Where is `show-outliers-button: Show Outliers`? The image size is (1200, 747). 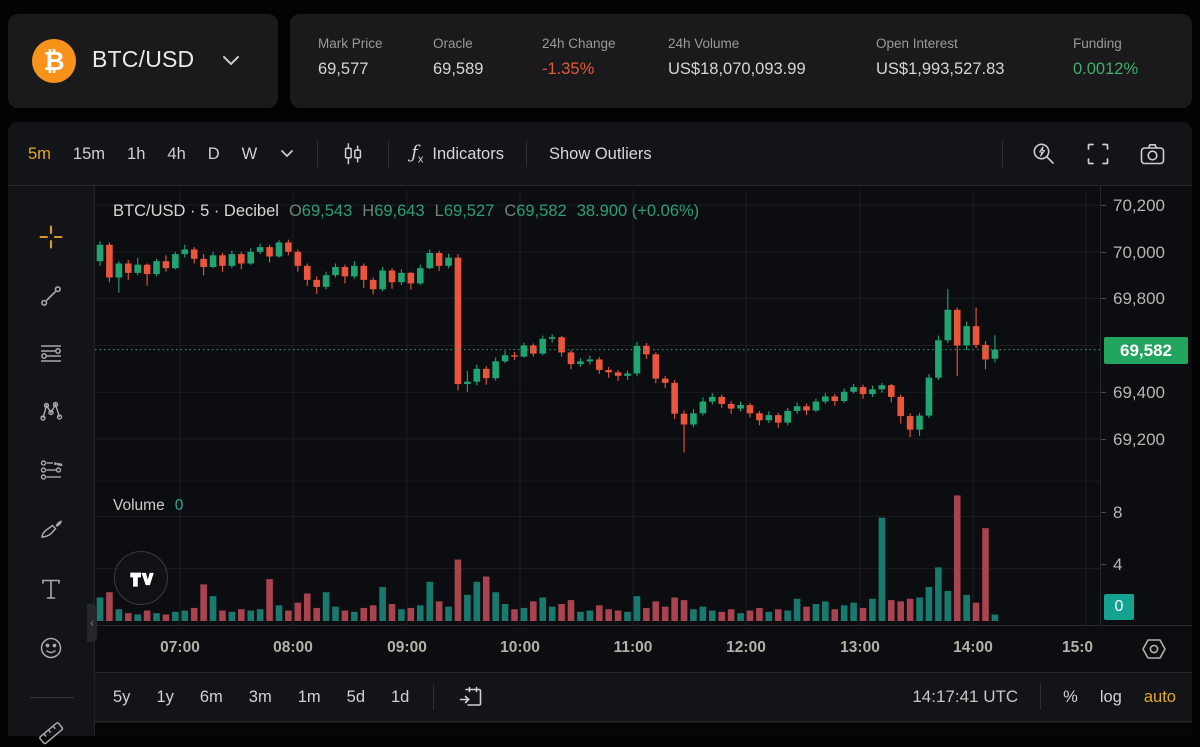
show-outliers-button: Show Outliers is located at coordinates (600, 154).